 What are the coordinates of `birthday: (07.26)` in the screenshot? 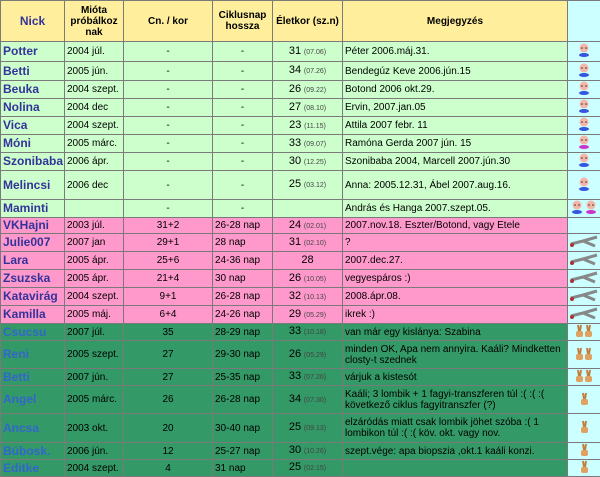 It's located at (315, 71).